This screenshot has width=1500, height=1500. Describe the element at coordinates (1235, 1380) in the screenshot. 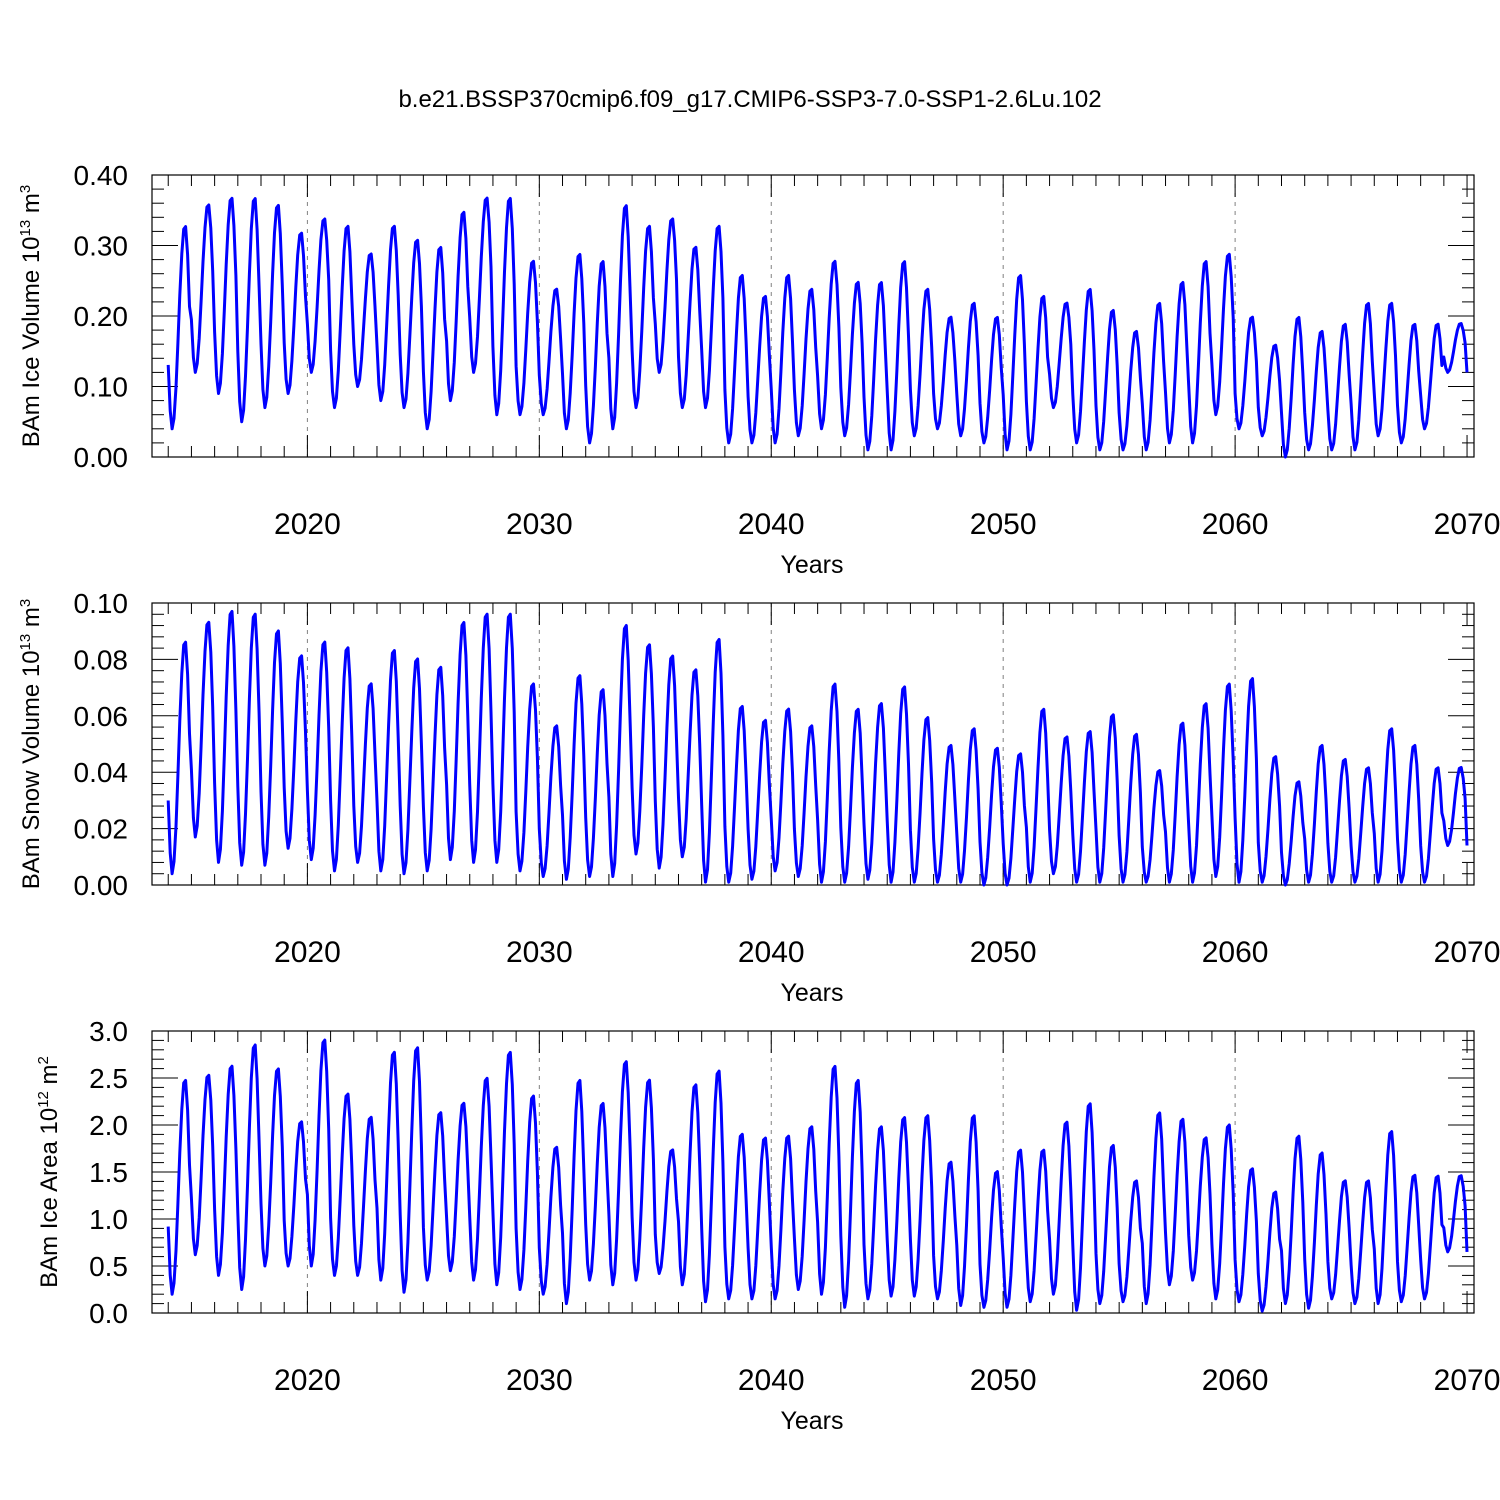

I see `panel-3-x-tick-label: 2060` at that location.